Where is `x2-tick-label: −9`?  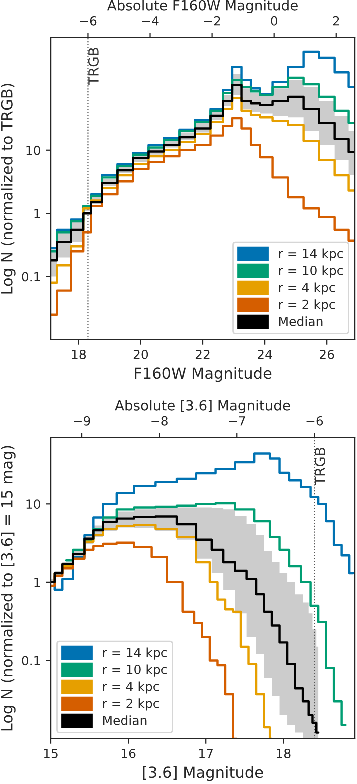
x2-tick-label: −9 is located at coordinates (82, 421).